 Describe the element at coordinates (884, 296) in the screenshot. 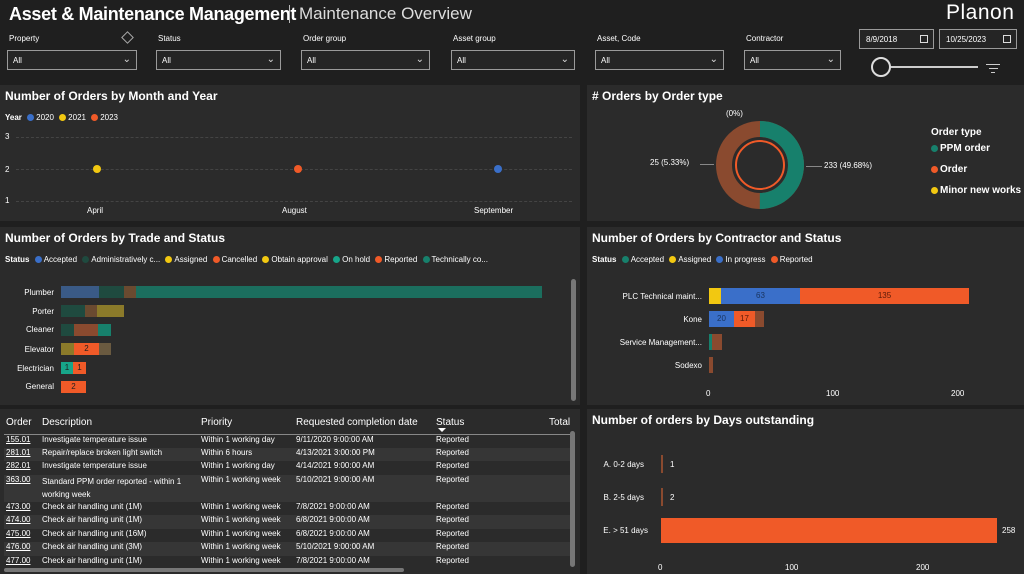

I see `bar-segment-reported: 135` at that location.